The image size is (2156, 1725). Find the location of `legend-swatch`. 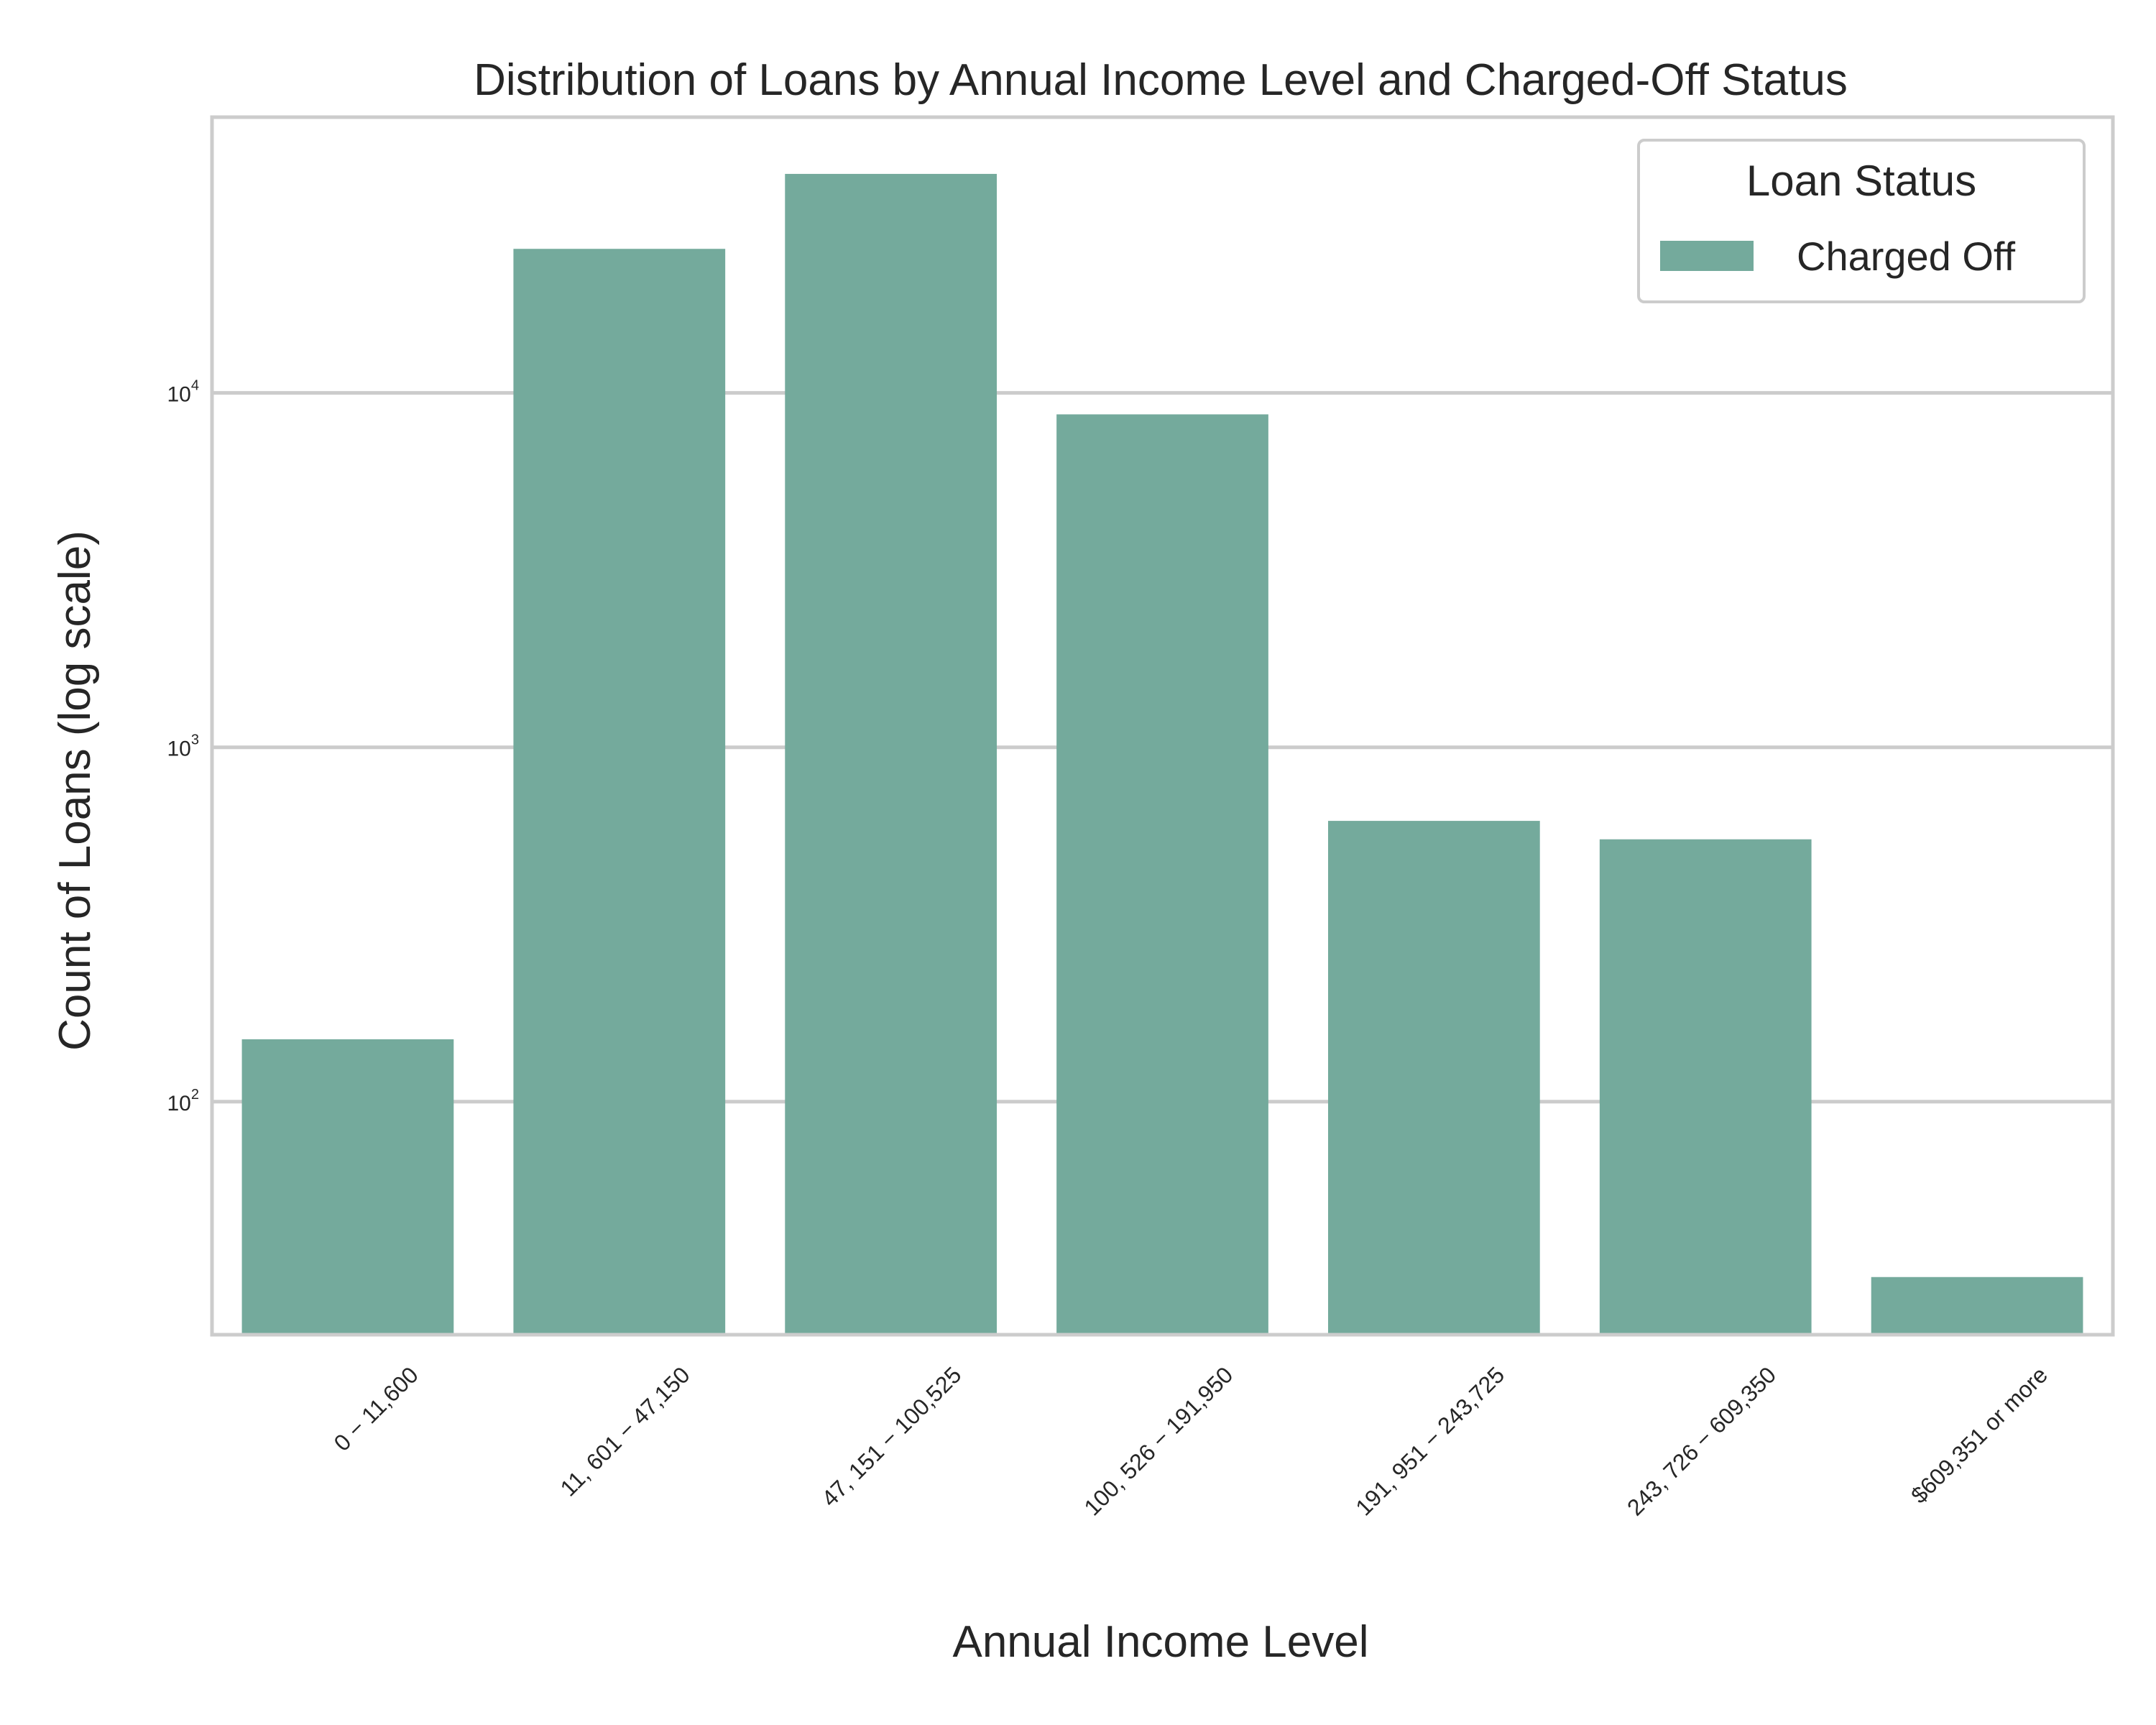

legend-swatch is located at coordinates (1707, 256).